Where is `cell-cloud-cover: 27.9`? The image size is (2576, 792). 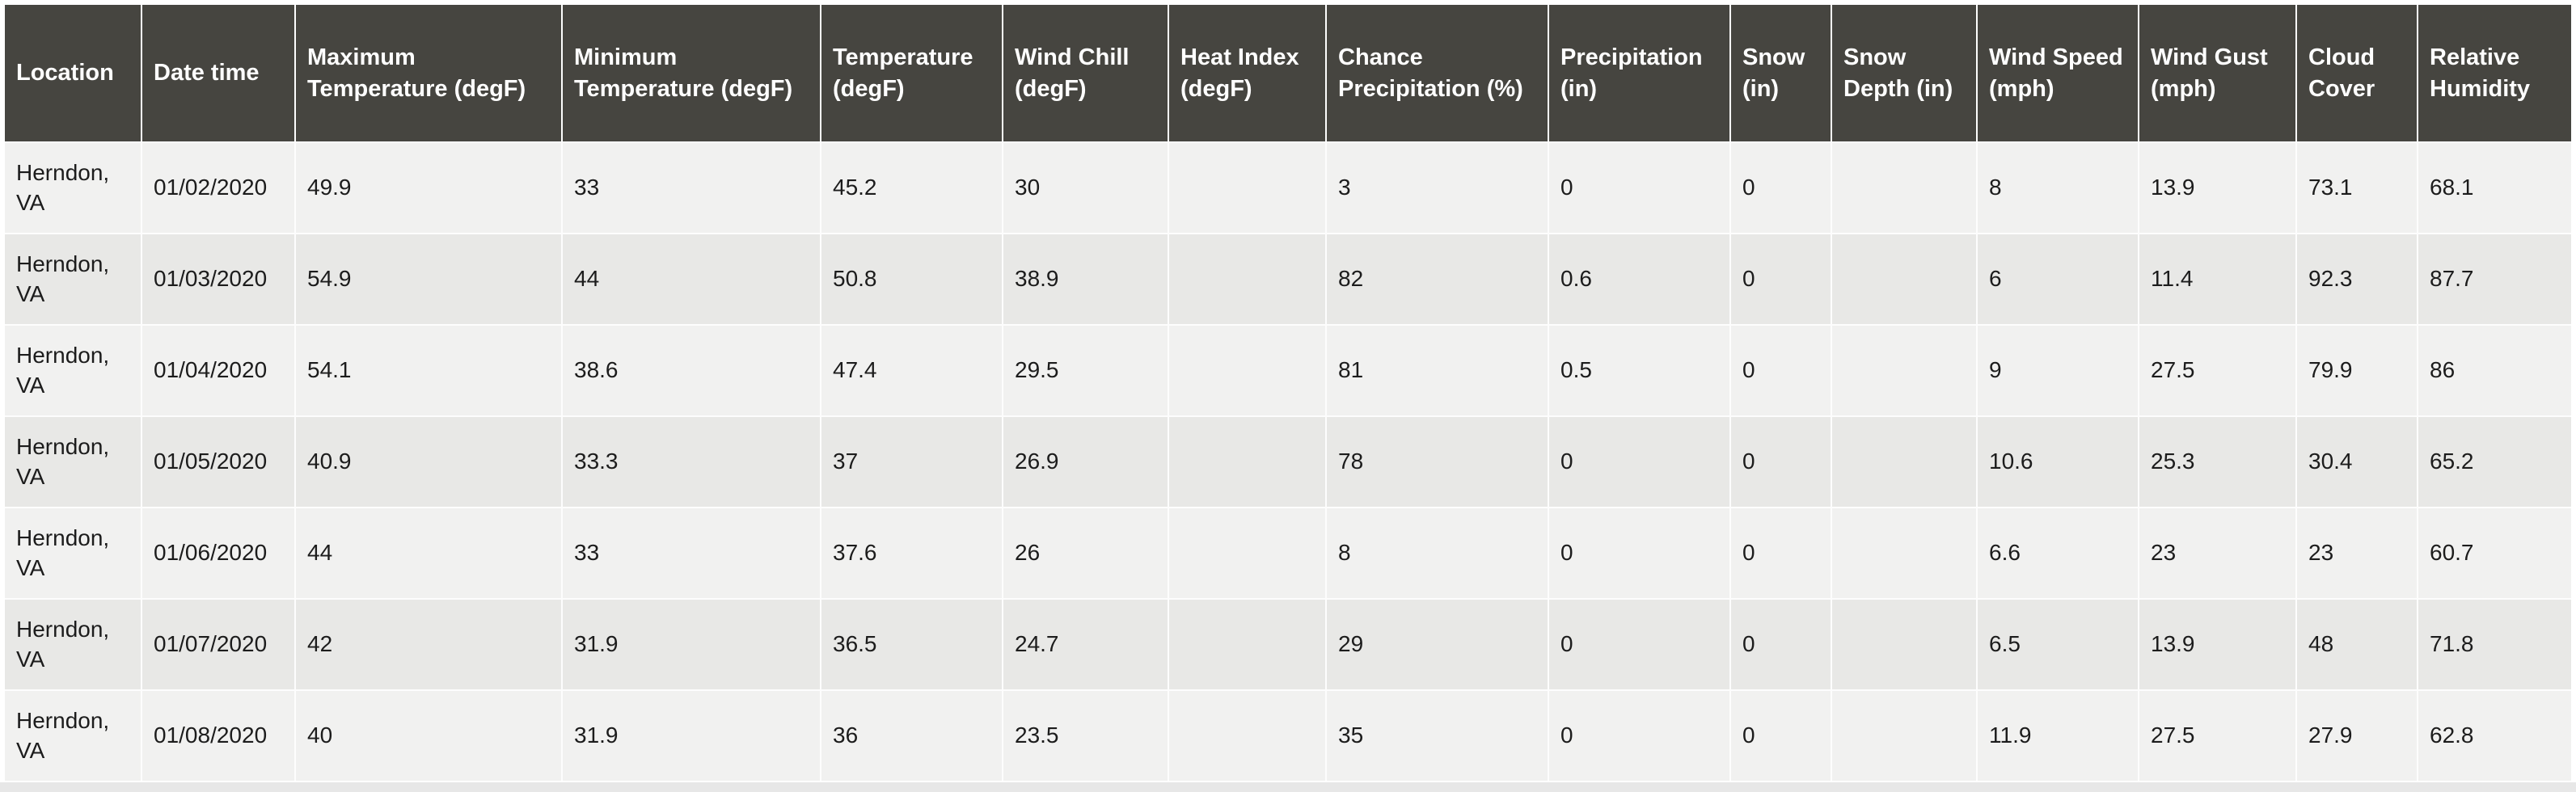
cell-cloud-cover: 27.9 is located at coordinates (2357, 735).